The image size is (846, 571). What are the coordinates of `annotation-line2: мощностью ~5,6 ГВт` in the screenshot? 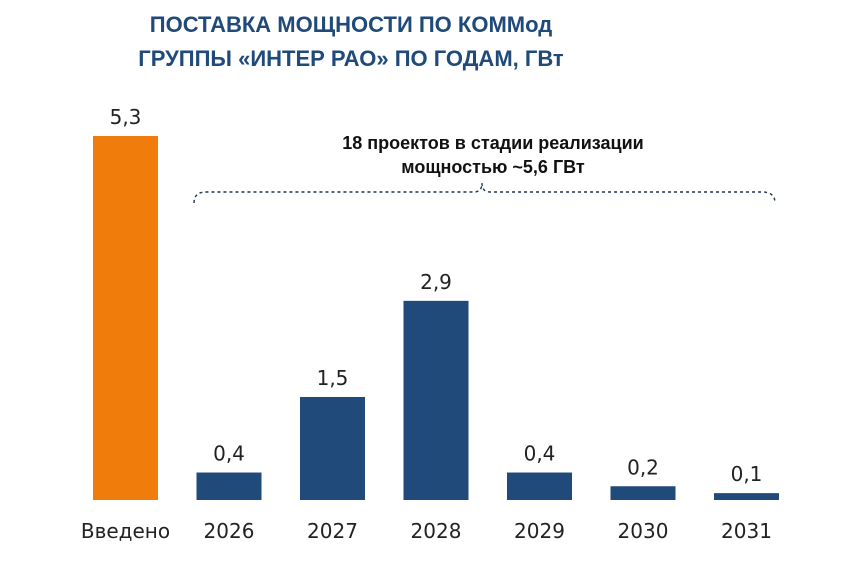 It's located at (493, 167).